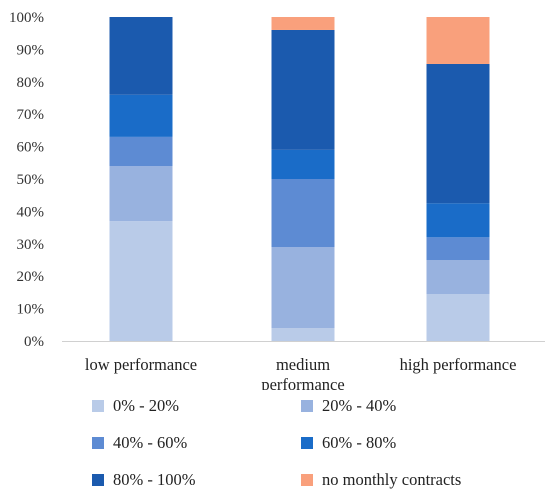 Image resolution: width=550 pixels, height=499 pixels. I want to click on legend-item: 80% - 100%, so click(143, 480).